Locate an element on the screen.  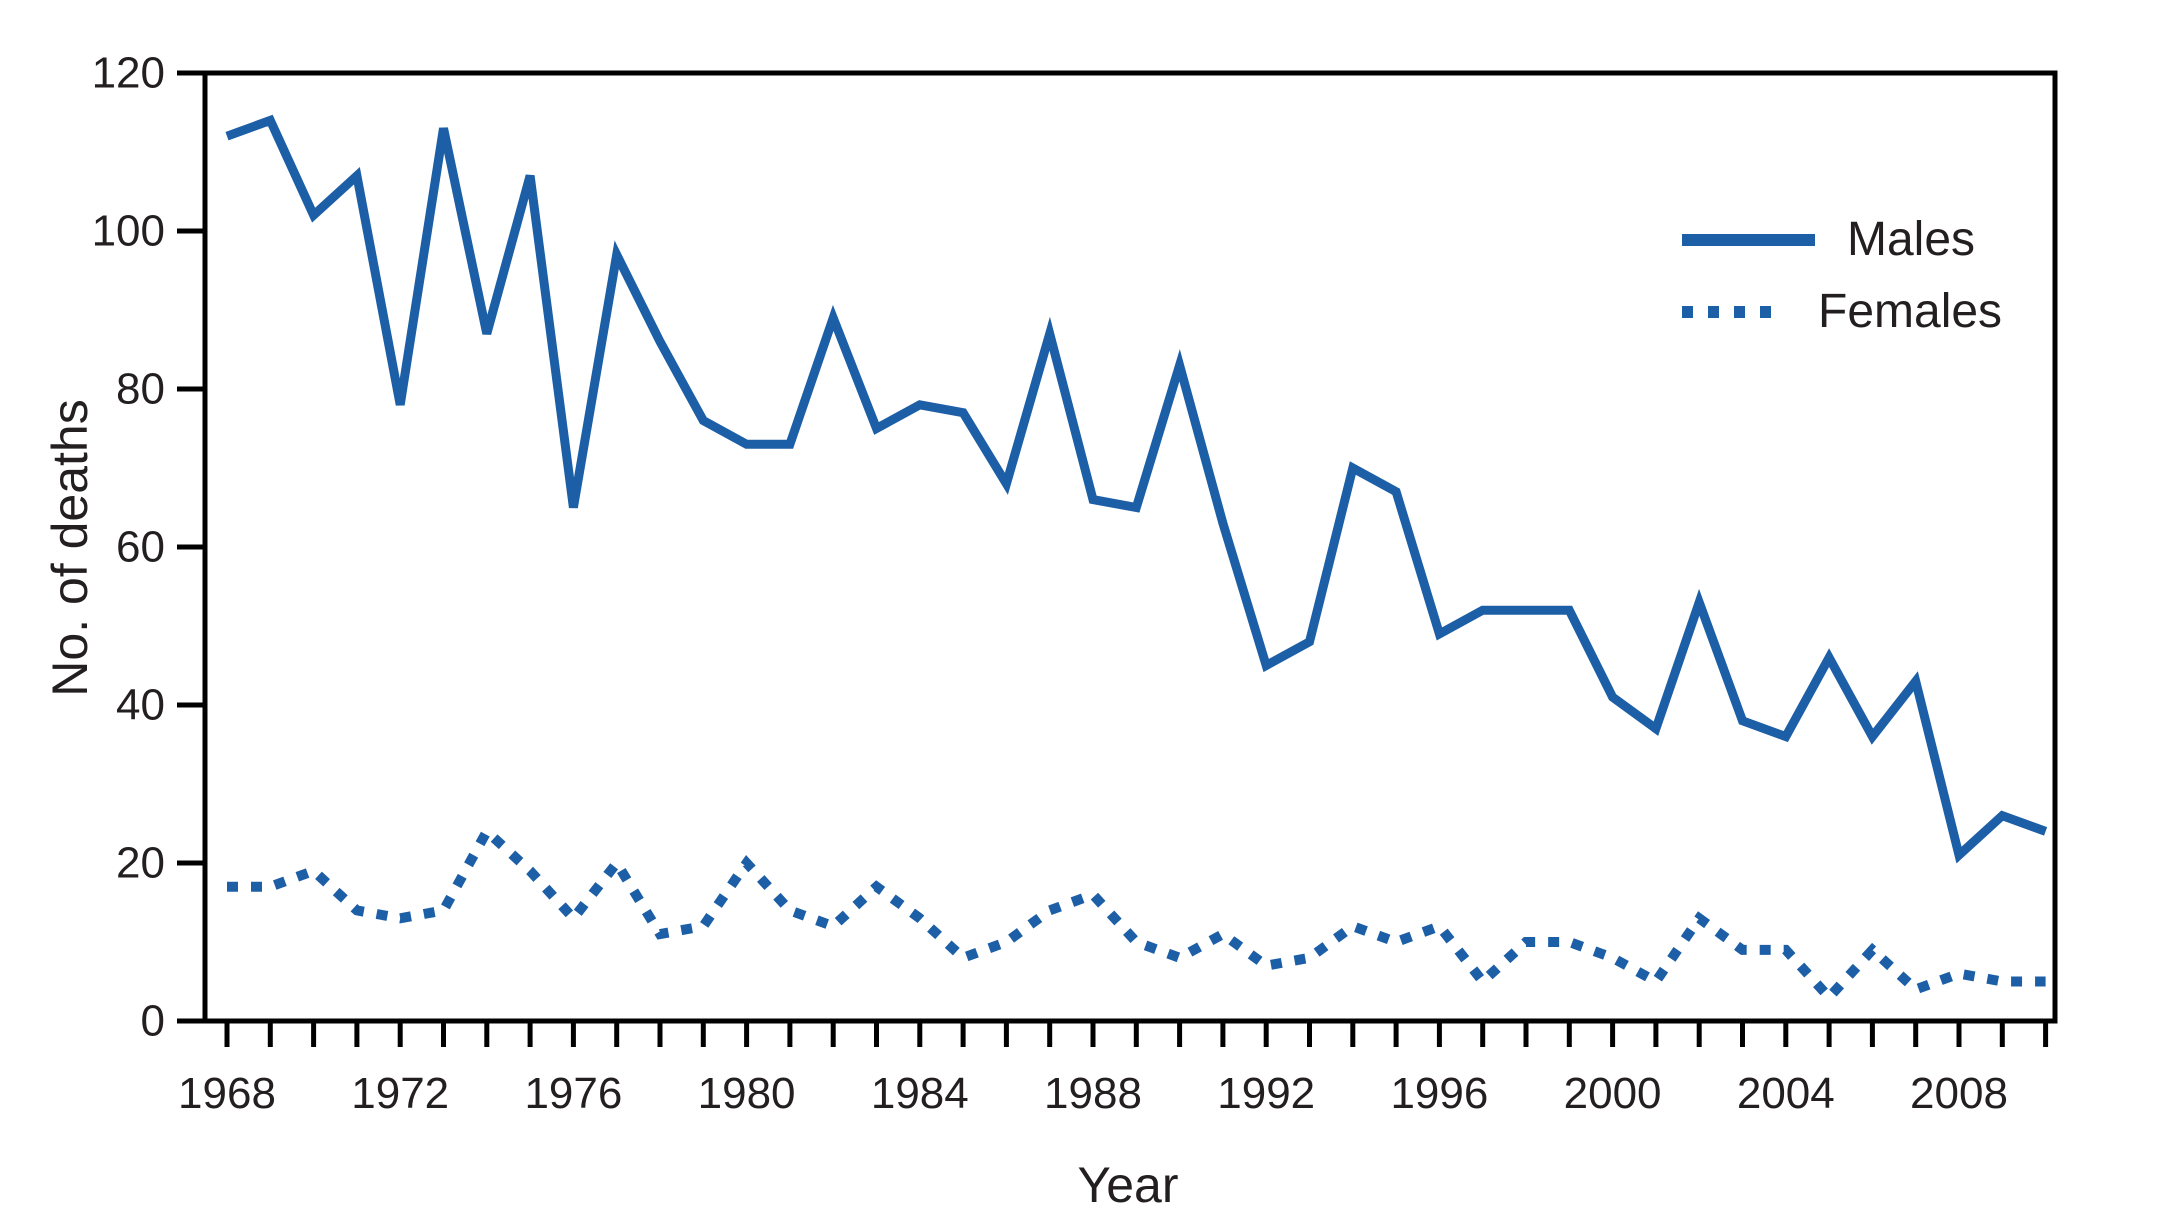
series-line-females is located at coordinates (1136, 914).